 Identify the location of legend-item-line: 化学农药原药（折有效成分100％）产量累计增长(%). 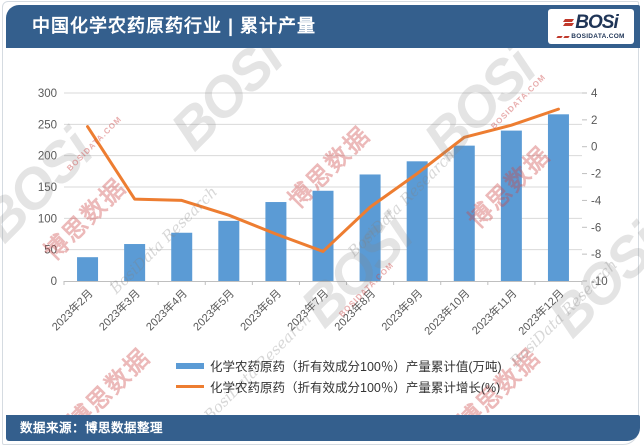
(339, 386).